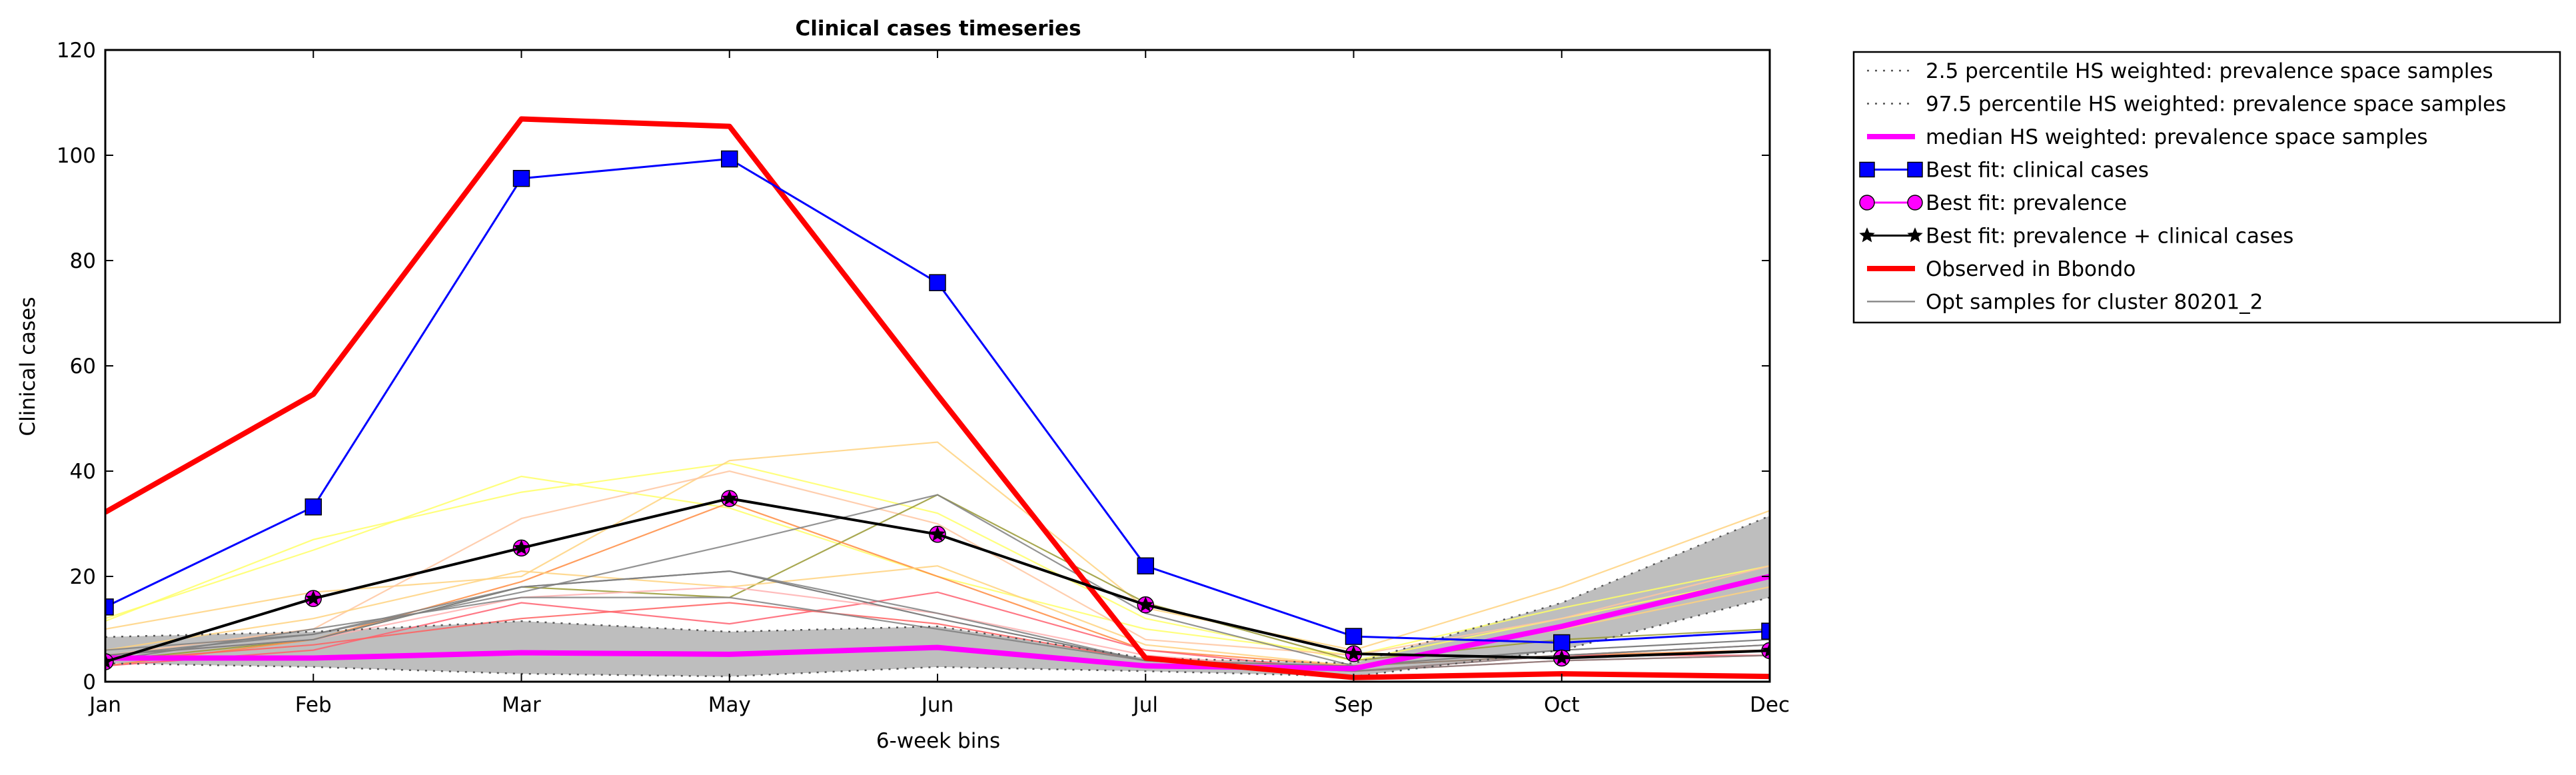  Describe the element at coordinates (83, 472) in the screenshot. I see `y-tick-label: 40` at that location.